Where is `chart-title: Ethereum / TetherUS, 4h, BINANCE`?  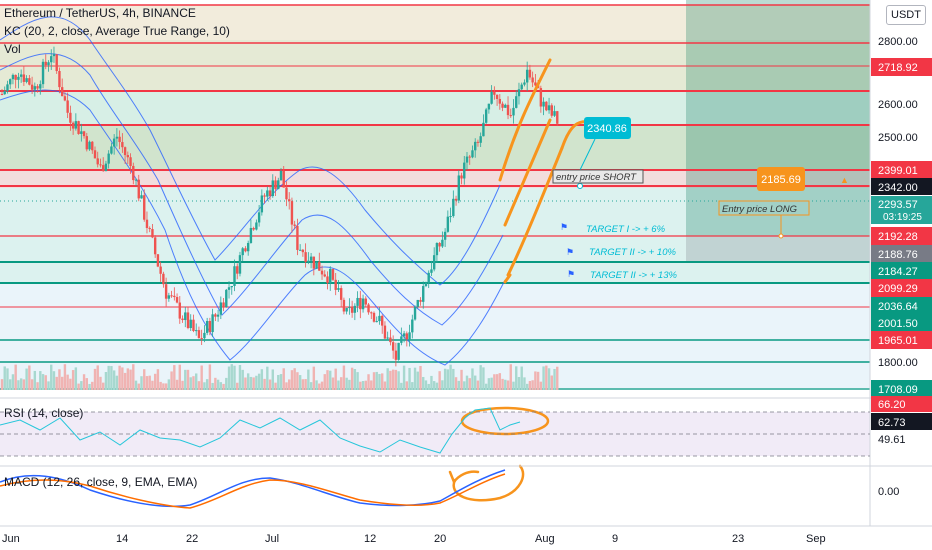
chart-title: Ethereum / TetherUS, 4h, BINANCE is located at coordinates (100, 13).